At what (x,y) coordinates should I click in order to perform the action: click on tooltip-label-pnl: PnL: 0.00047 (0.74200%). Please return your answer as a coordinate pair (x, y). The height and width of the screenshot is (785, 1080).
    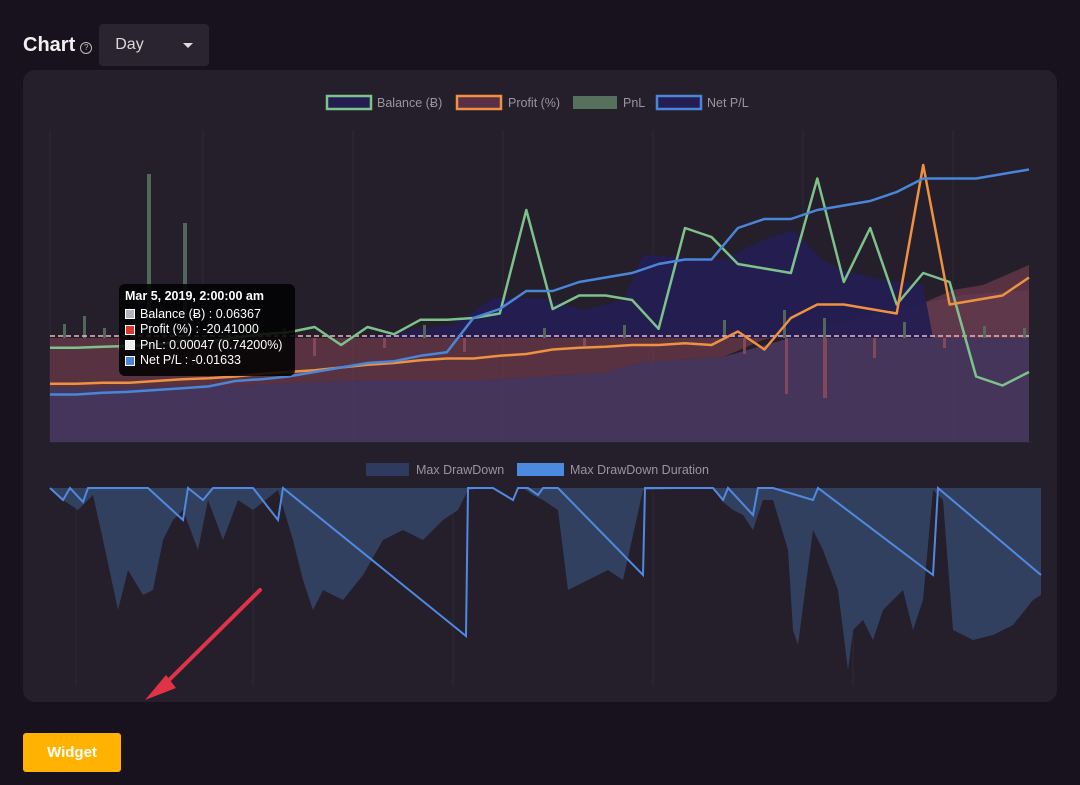
    Looking at the image, I should click on (211, 344).